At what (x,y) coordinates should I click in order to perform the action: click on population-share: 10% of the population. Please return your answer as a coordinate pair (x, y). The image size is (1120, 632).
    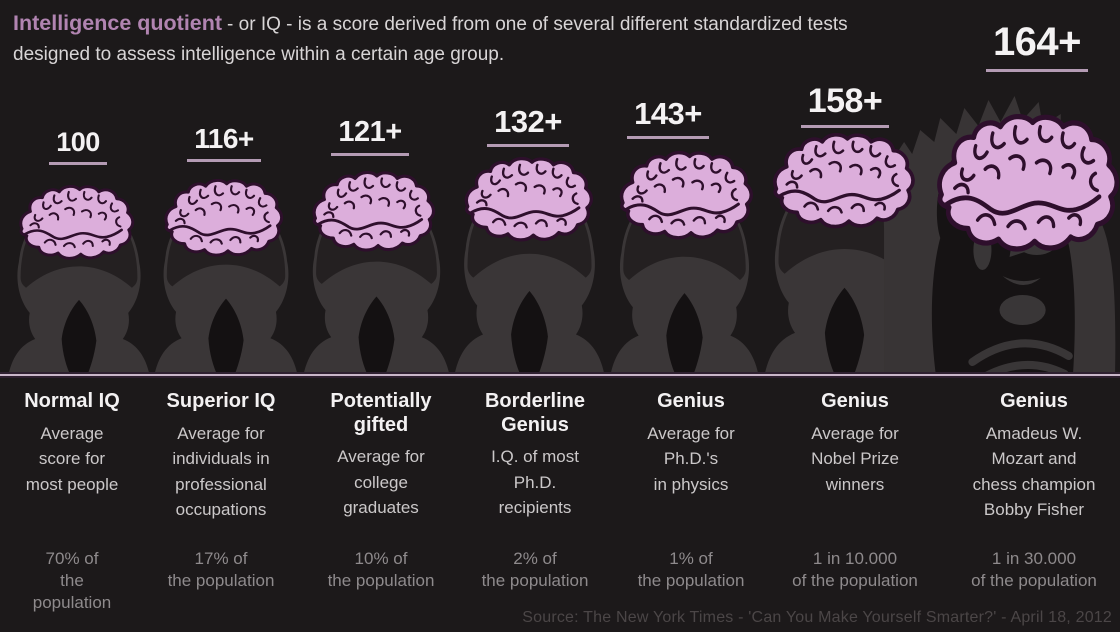
    Looking at the image, I should click on (381, 569).